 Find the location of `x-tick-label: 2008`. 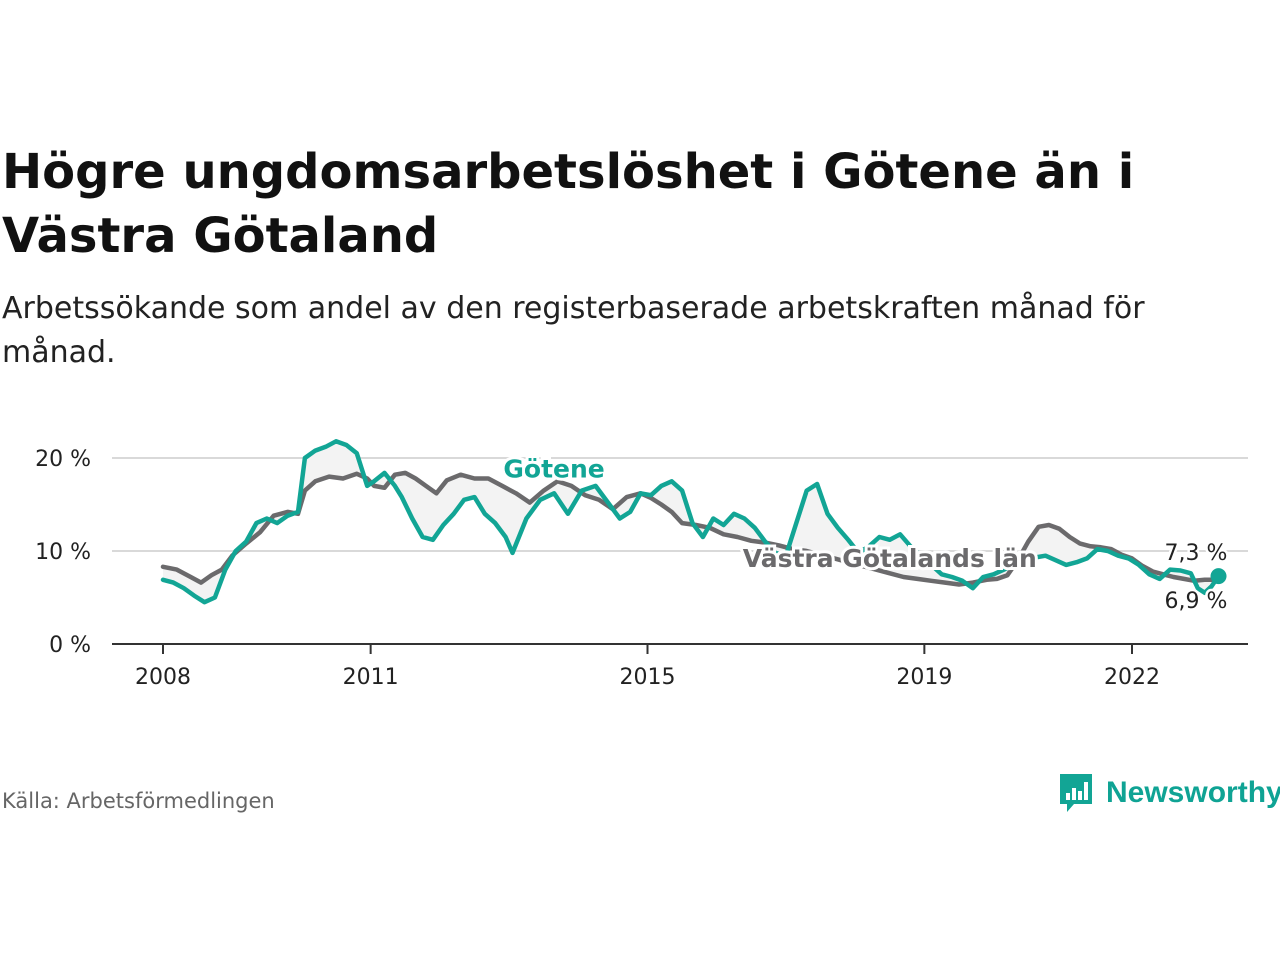

x-tick-label: 2008 is located at coordinates (163, 677).